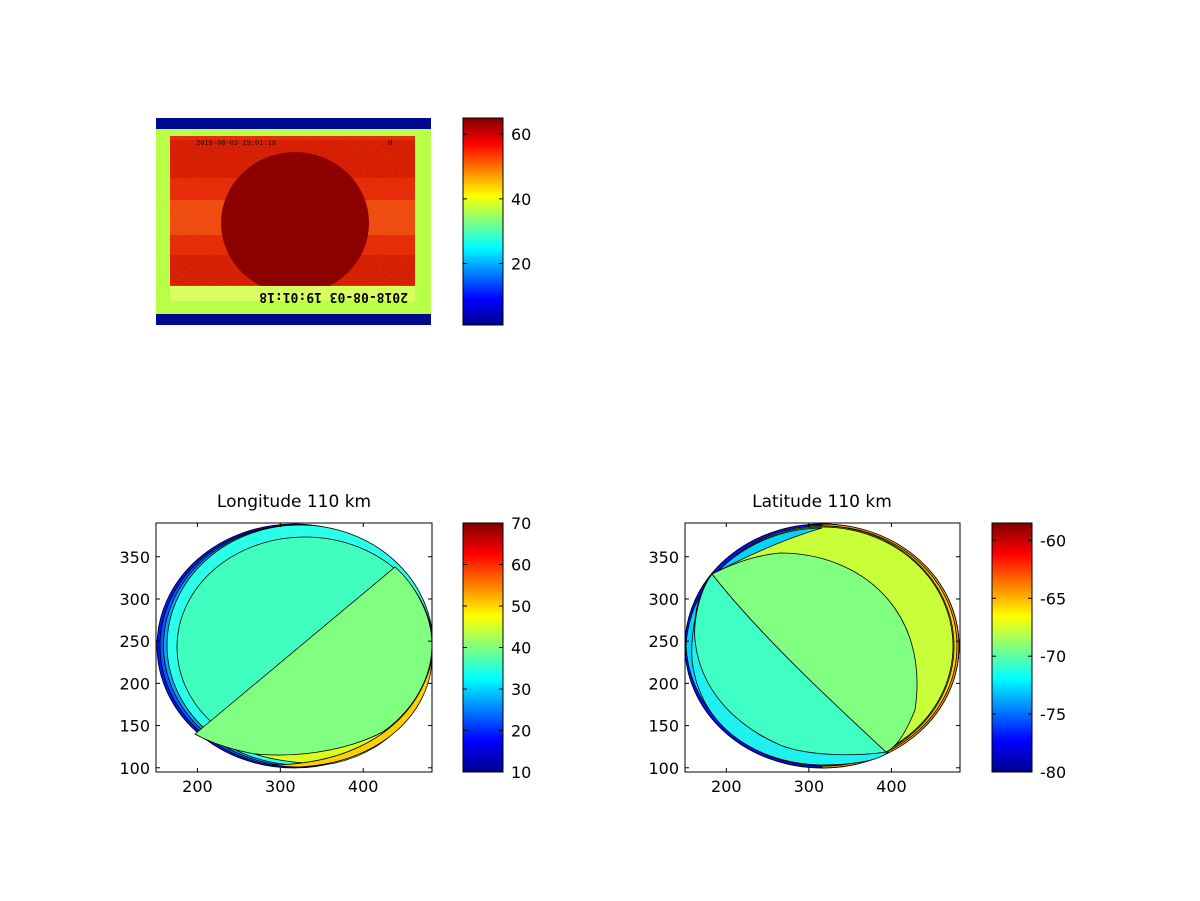 Image resolution: width=1200 pixels, height=901 pixels. I want to click on latitude-contours, so click(822, 646).